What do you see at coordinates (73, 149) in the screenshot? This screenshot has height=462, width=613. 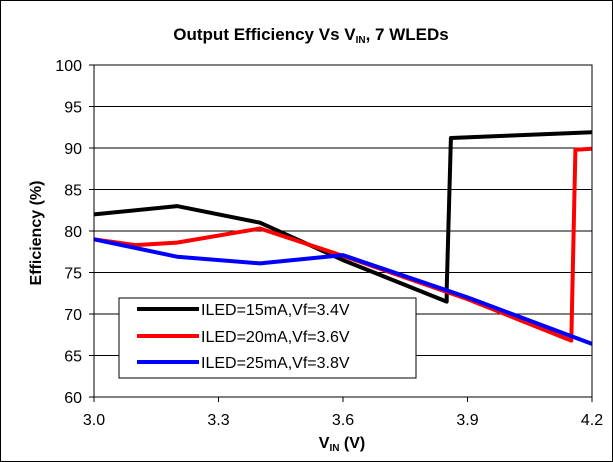 I see `y-tick-label-90: 90` at bounding box center [73, 149].